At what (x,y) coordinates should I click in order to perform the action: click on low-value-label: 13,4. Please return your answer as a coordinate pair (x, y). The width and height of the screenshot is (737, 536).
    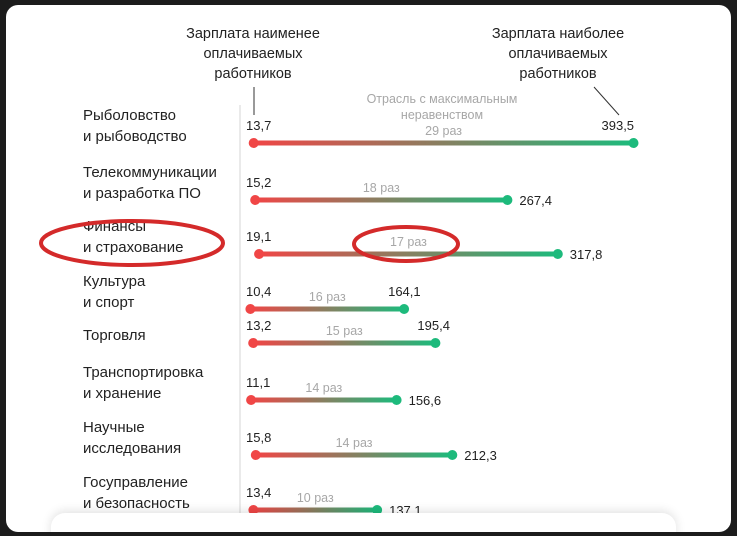
    Looking at the image, I should click on (258, 492).